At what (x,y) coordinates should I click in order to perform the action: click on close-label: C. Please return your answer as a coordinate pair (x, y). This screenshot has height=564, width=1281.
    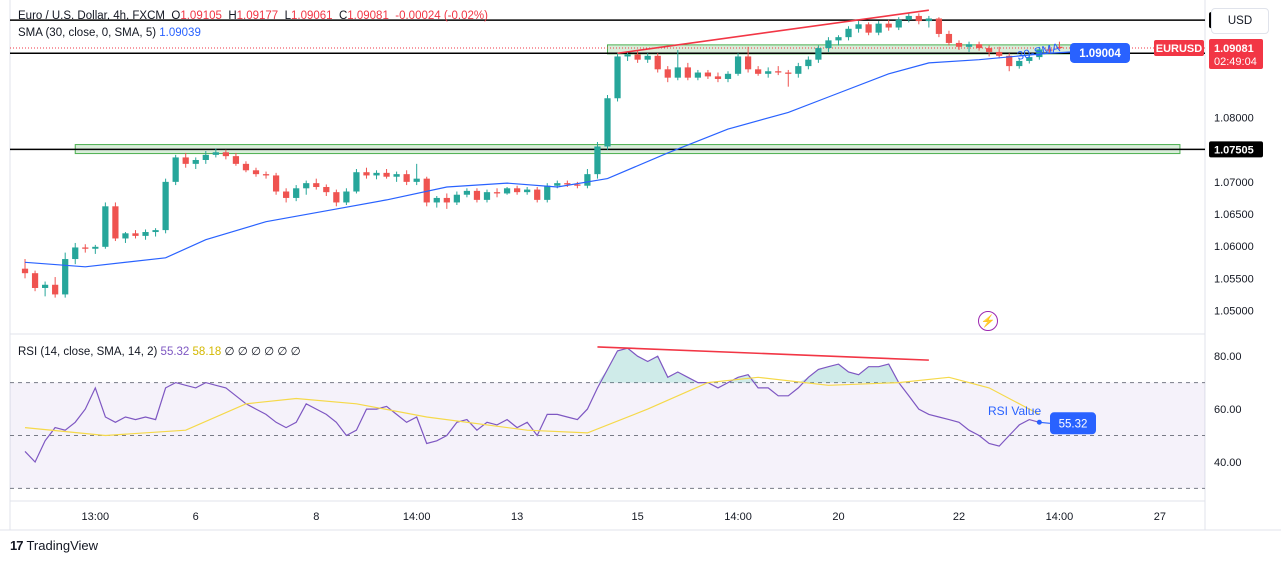
    Looking at the image, I should click on (343, 16).